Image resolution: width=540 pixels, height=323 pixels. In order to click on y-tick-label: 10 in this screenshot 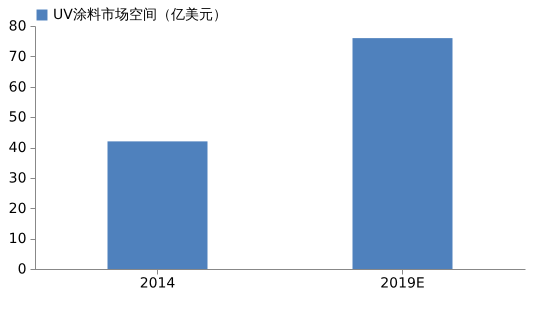, I will do `click(17, 239)`.